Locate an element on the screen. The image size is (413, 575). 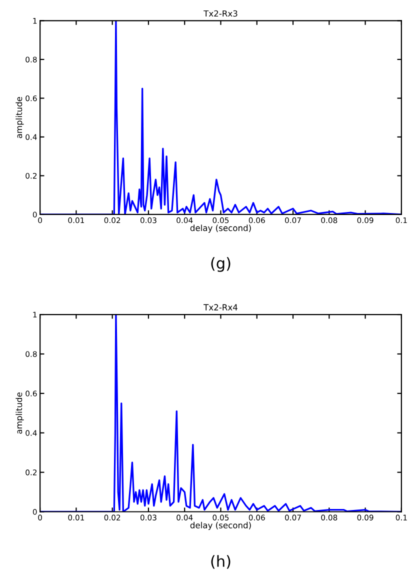
text: (h) is located at coordinates (220, 562).